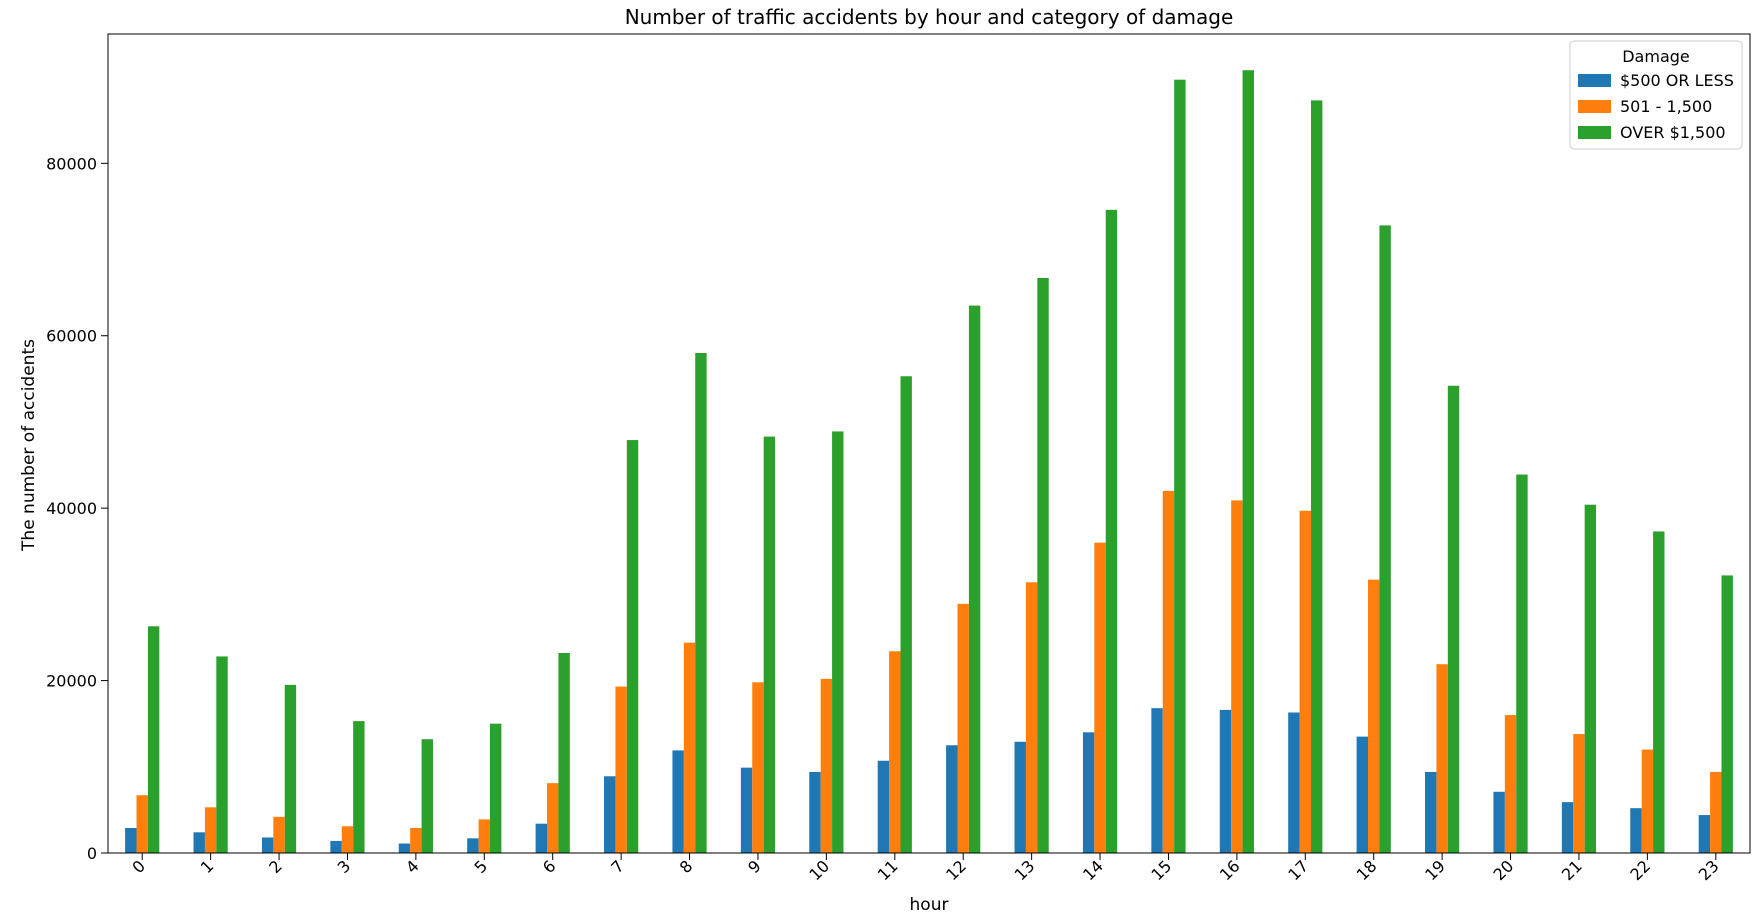 The image size is (1759, 924). Describe the element at coordinates (1435, 870) in the screenshot. I see `x-tick-label: 19` at that location.